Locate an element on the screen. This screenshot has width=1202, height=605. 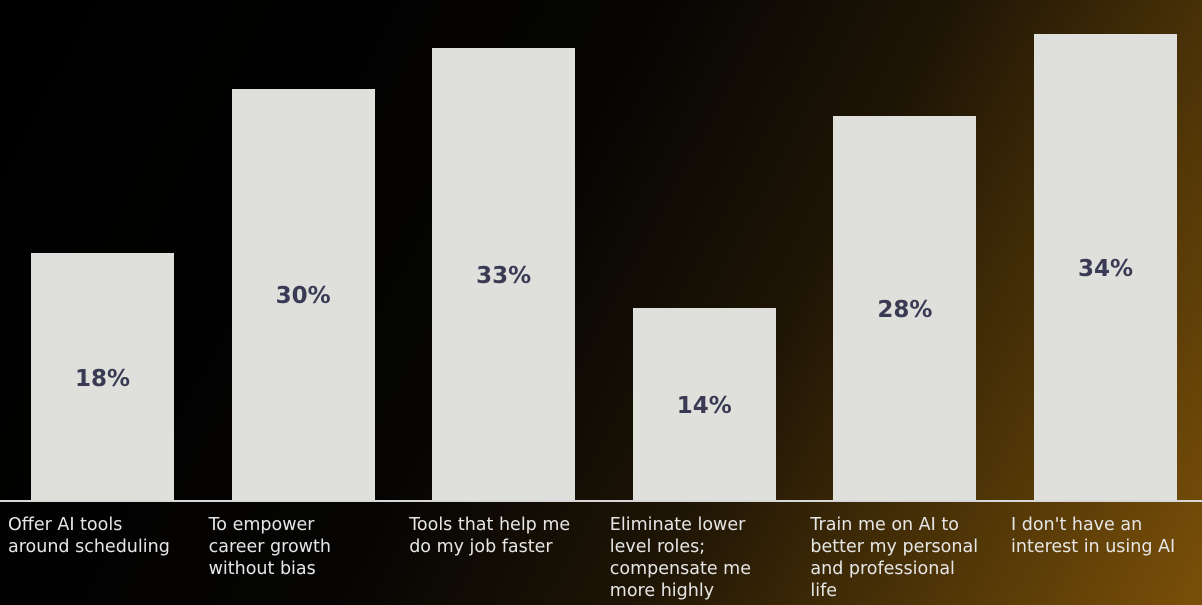
category-label-3: Tools that help me do my job faster is located at coordinates (490, 536).